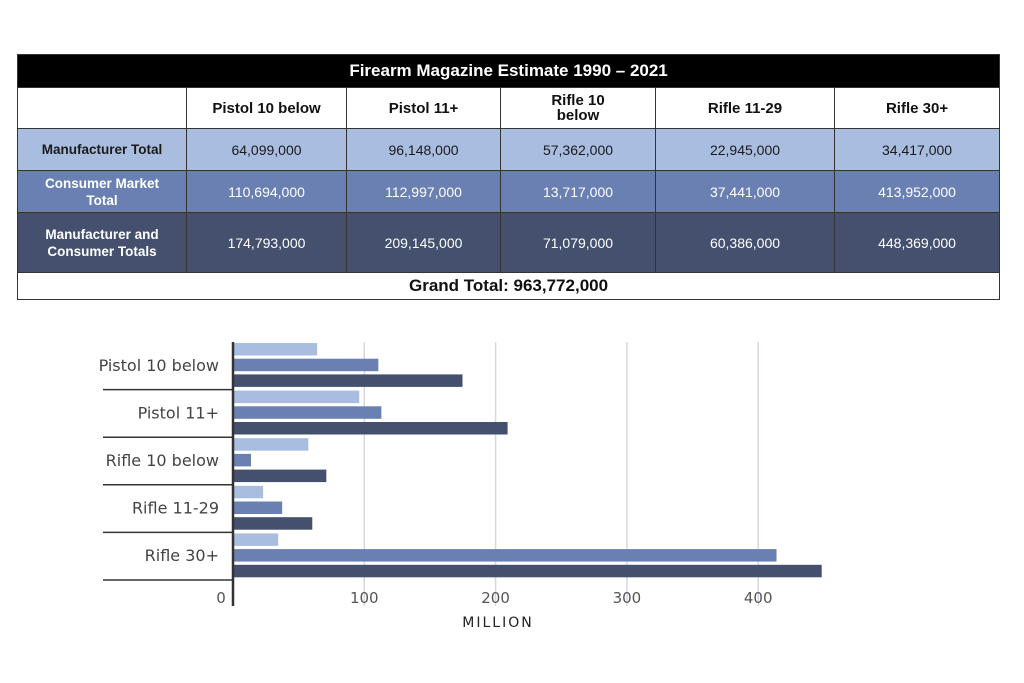  I want to click on row-label: Manufacturer Total, so click(102, 149).